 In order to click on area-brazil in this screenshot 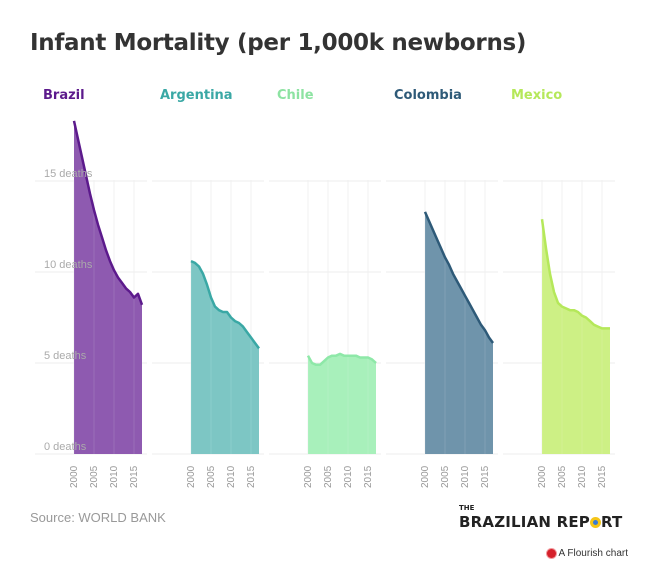, I will do `click(108, 287)`.